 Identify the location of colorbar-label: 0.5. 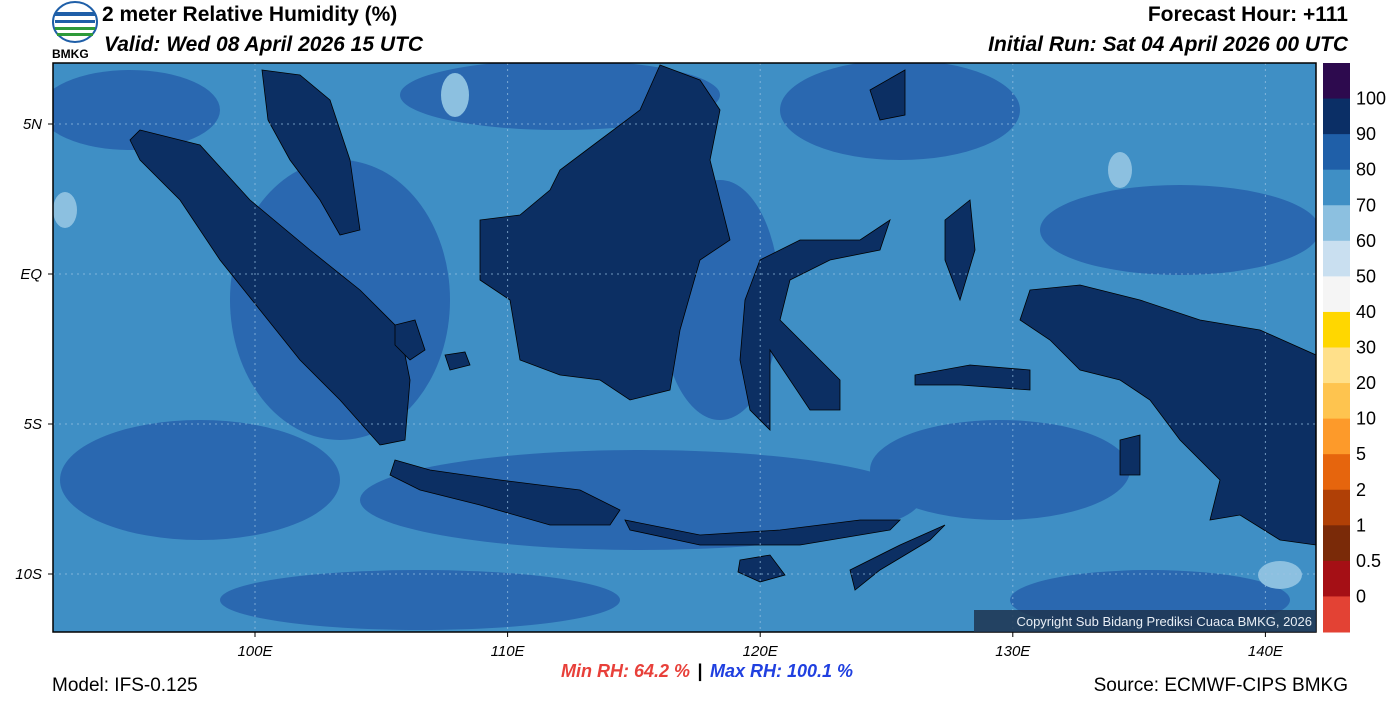
(1368, 561).